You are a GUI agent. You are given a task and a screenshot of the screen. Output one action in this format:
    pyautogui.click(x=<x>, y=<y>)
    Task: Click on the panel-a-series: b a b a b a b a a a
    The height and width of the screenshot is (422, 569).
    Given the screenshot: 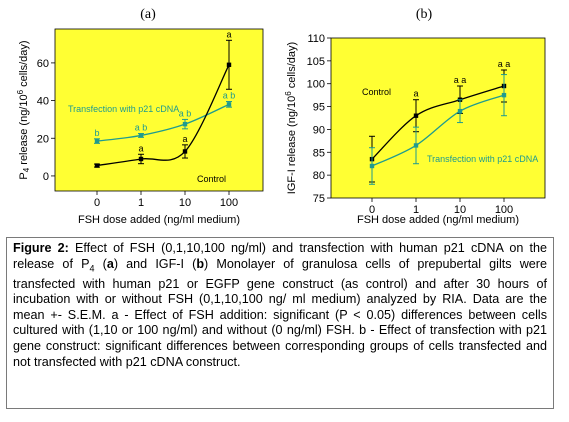 What is the action you would take?
    pyautogui.click(x=165, y=98)
    